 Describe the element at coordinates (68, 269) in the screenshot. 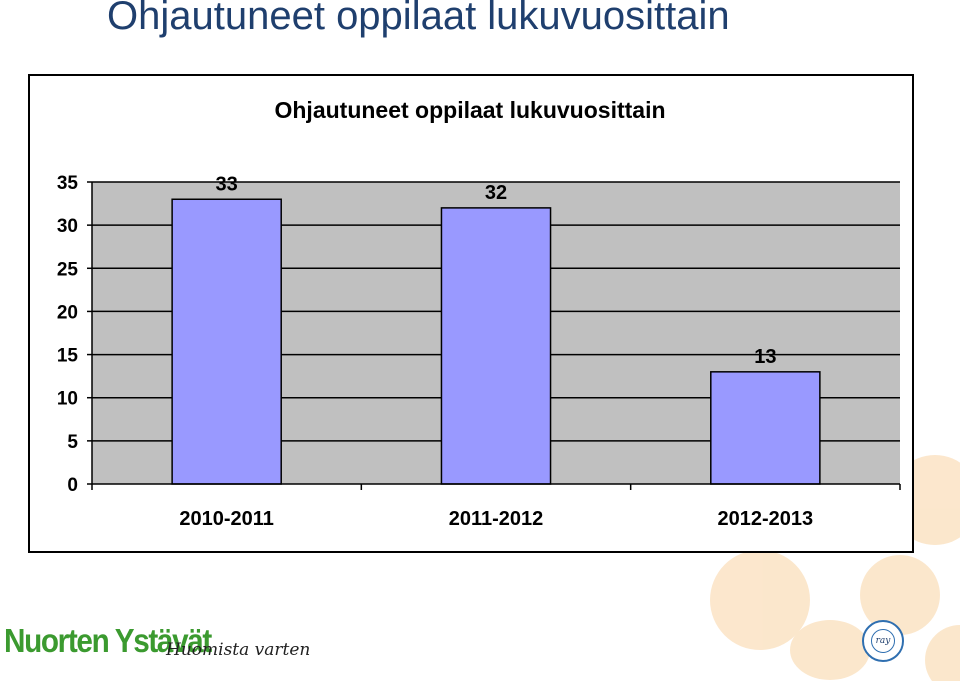

I see `y-tick-label: 25` at that location.